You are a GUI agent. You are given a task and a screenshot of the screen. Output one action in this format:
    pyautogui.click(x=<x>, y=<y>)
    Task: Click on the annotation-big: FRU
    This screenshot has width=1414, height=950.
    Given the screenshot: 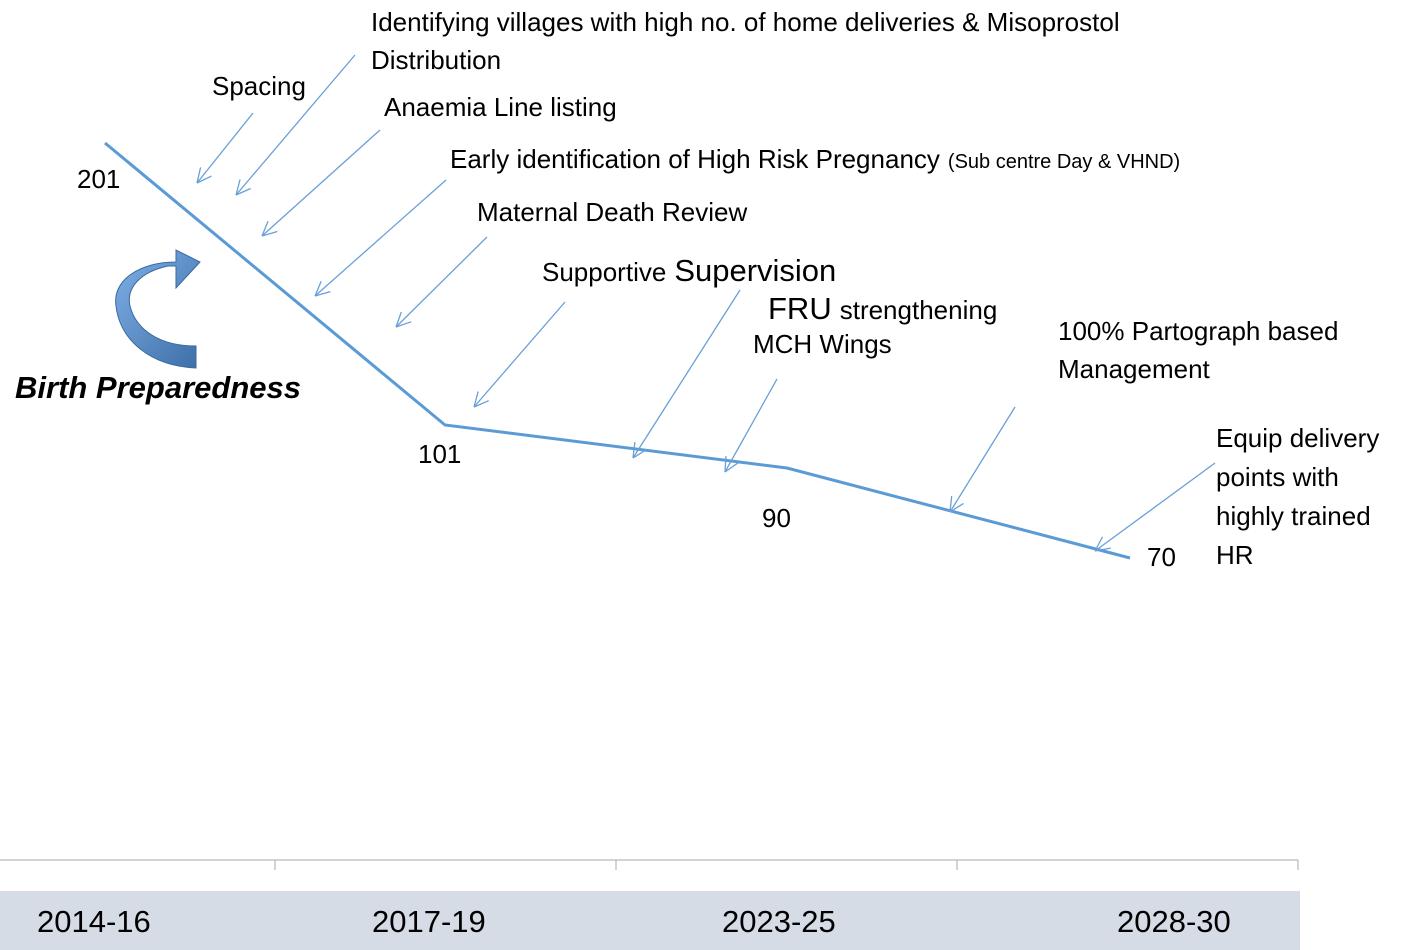 What is the action you would take?
    pyautogui.click(x=800, y=308)
    